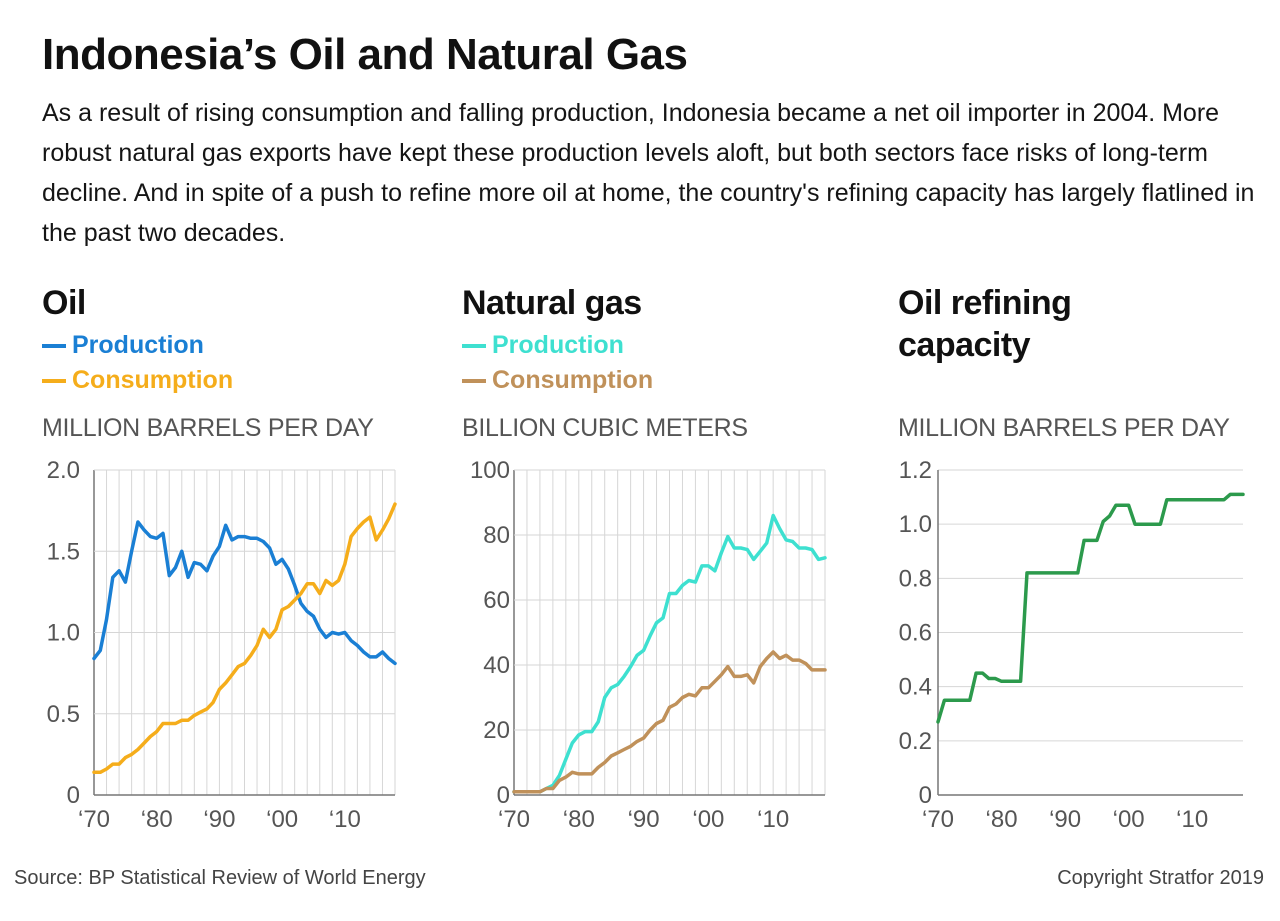 The height and width of the screenshot is (921, 1280). What do you see at coordinates (1160, 878) in the screenshot?
I see `copyright-note: Copyright Stratfor 2019` at bounding box center [1160, 878].